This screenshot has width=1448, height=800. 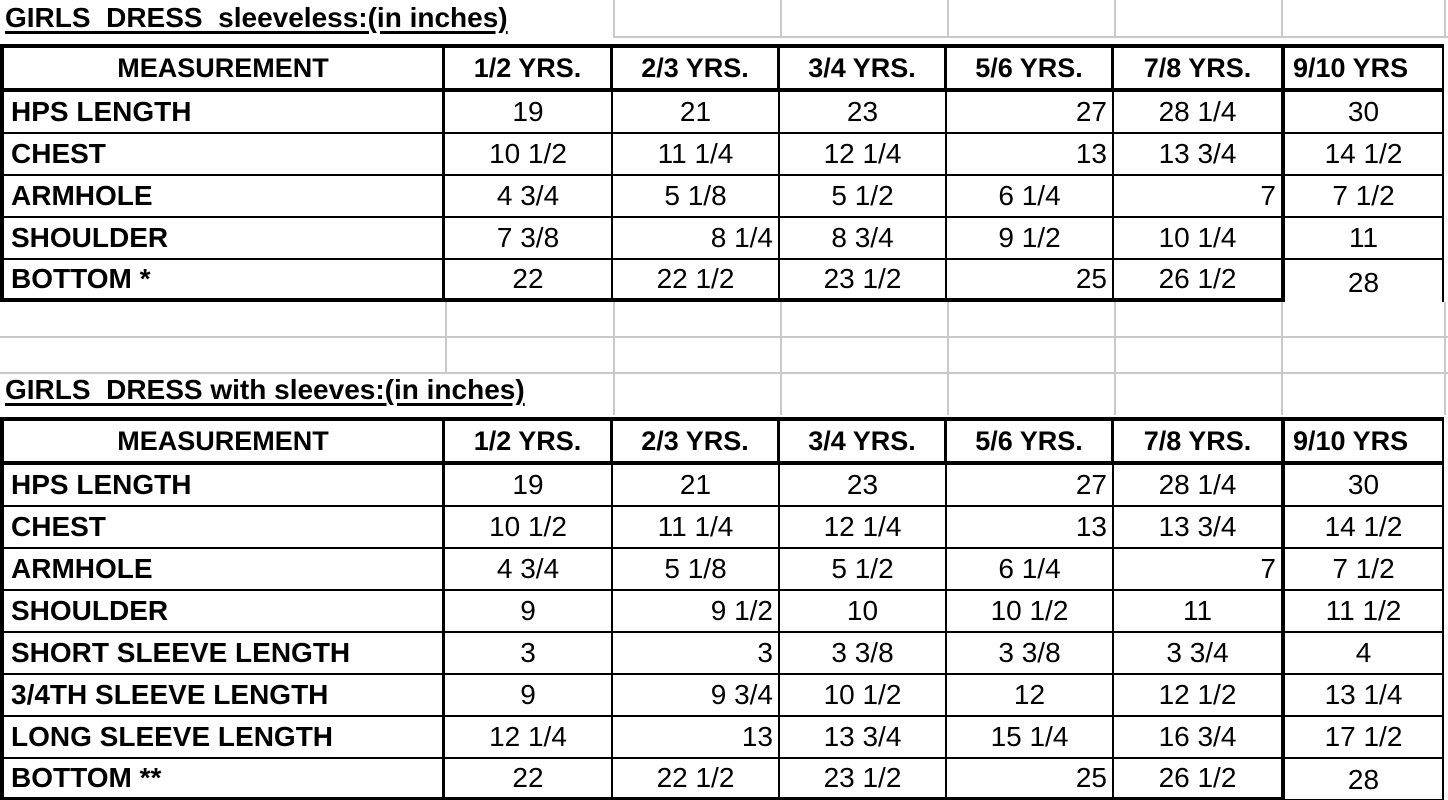 What do you see at coordinates (529, 239) in the screenshot?
I see `value-cell: 7 3/8` at bounding box center [529, 239].